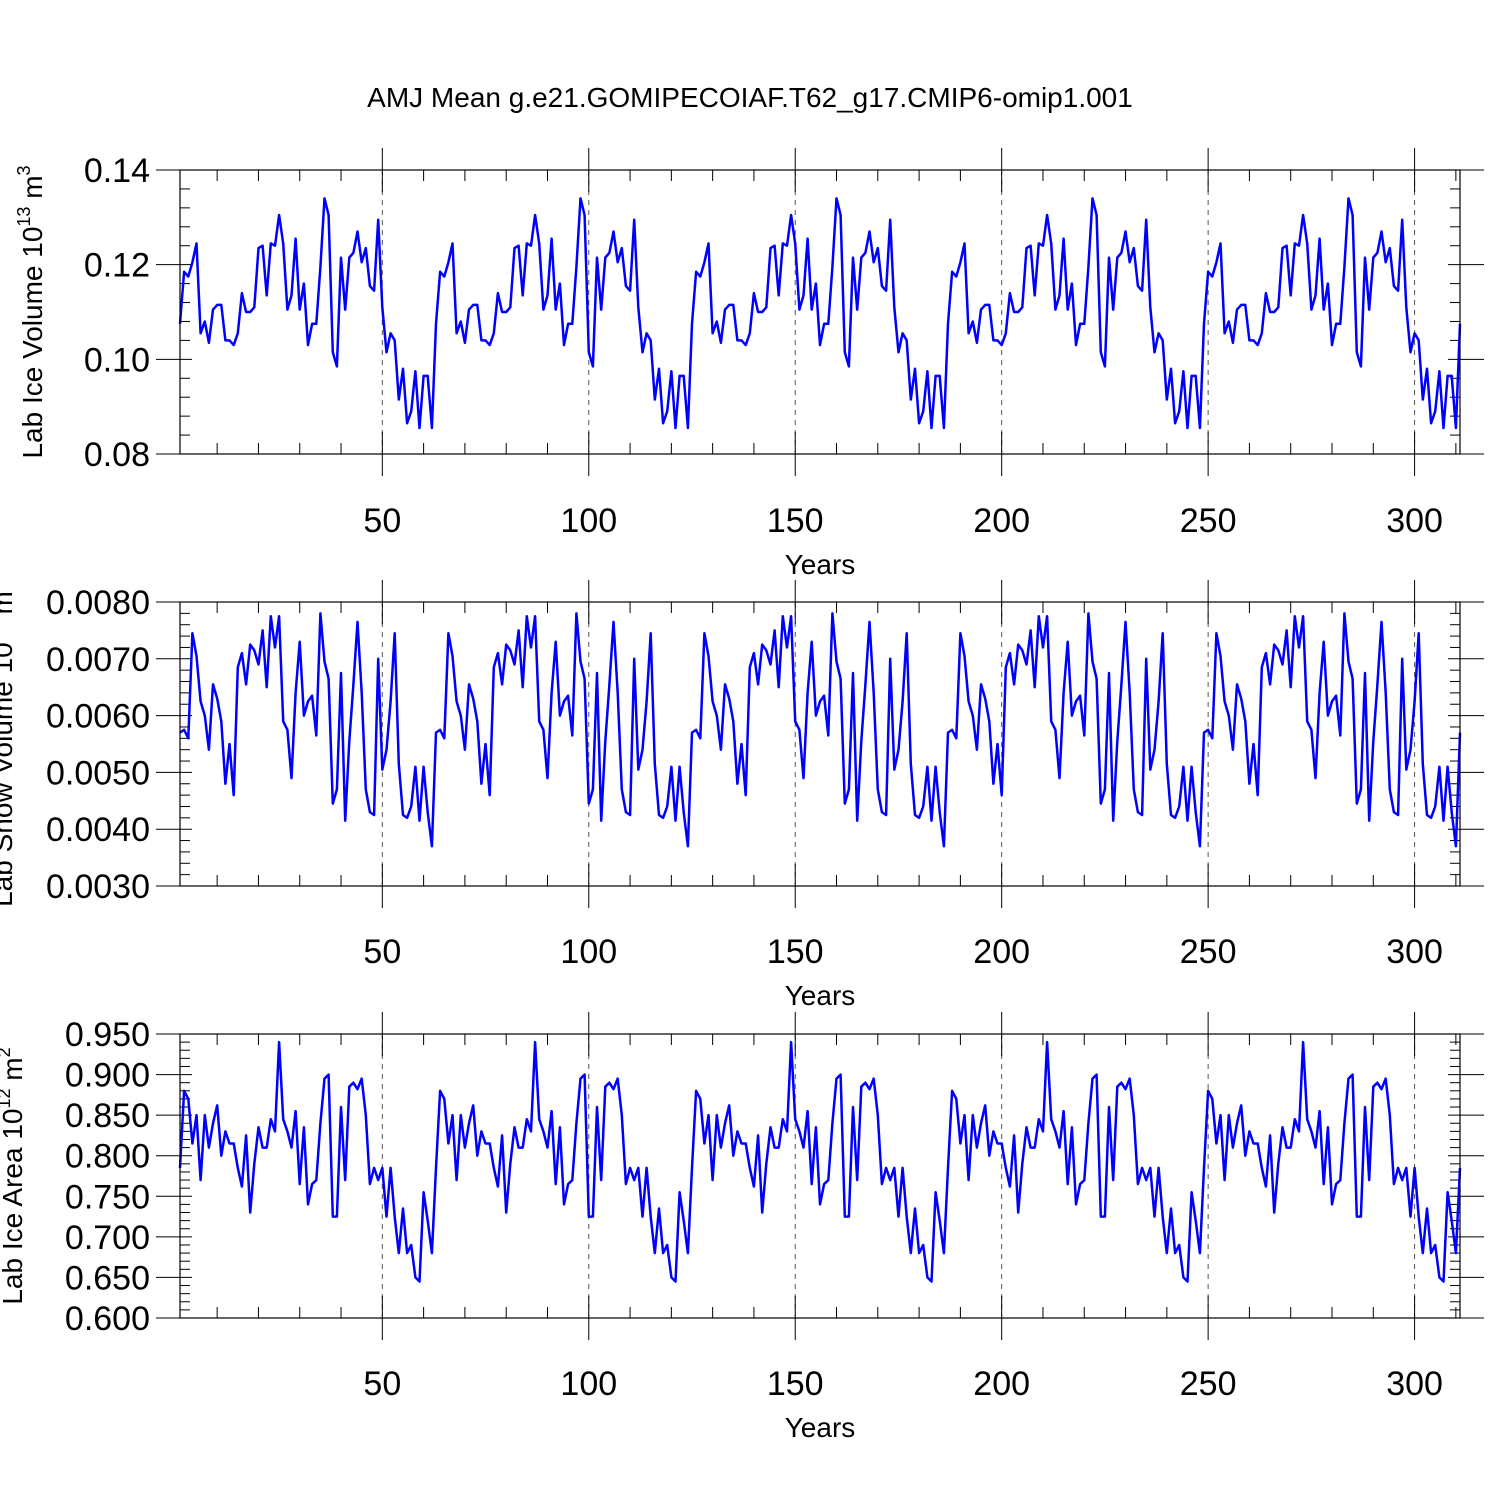 This screenshot has height=1500, width=1500. What do you see at coordinates (107, 1076) in the screenshot?
I see `y-tick-label: 0.900` at bounding box center [107, 1076].